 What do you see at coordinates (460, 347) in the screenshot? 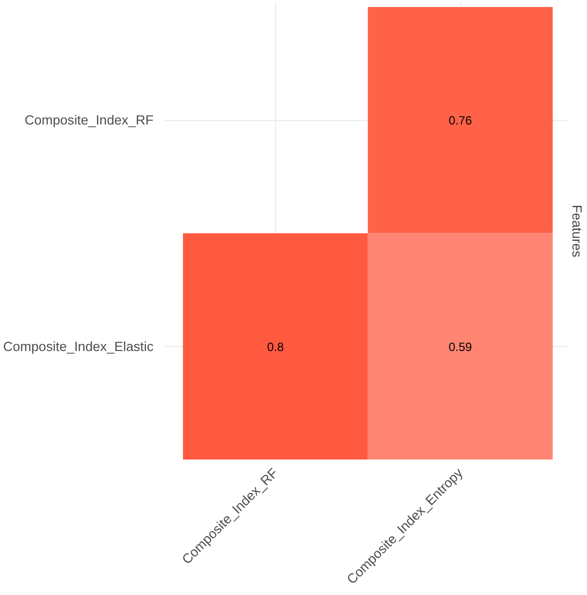
I see `data-label: 0.59` at bounding box center [460, 347].